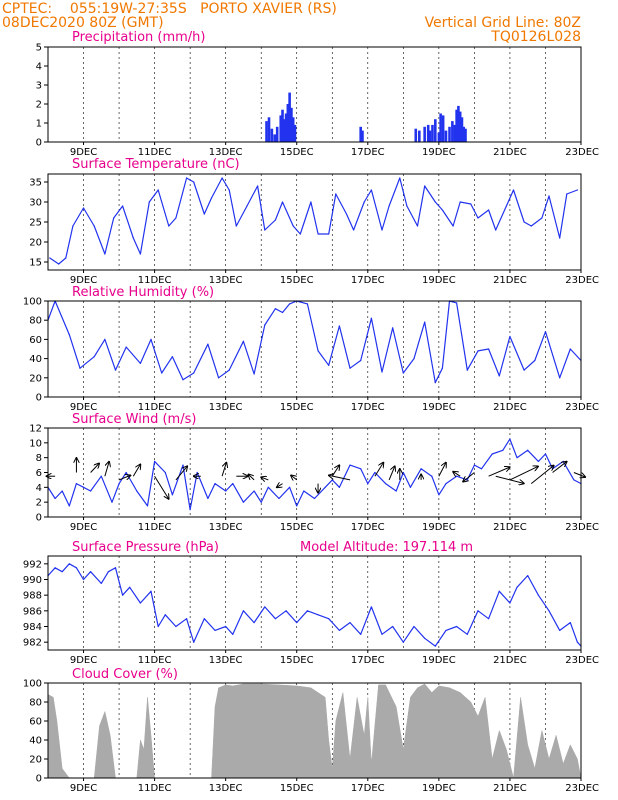 The image size is (618, 800). I want to click on wind-xtick-label: 21DEC, so click(510, 527).